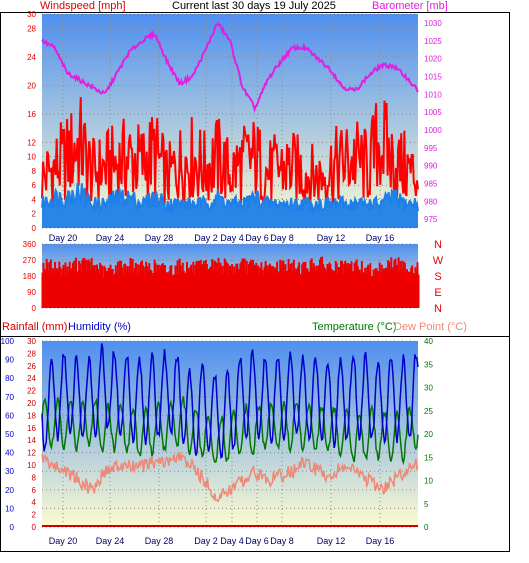 The image size is (529, 563). I want to click on temperature-y-tick: 5, so click(426, 504).